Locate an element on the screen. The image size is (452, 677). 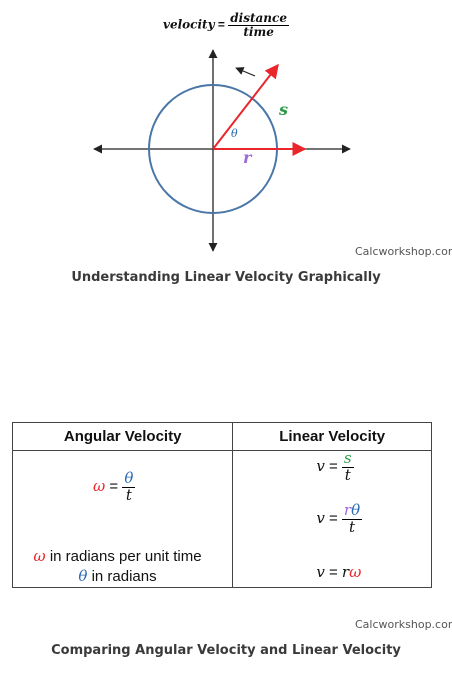
angular-formula: ω = θ t is located at coordinates (114, 487).